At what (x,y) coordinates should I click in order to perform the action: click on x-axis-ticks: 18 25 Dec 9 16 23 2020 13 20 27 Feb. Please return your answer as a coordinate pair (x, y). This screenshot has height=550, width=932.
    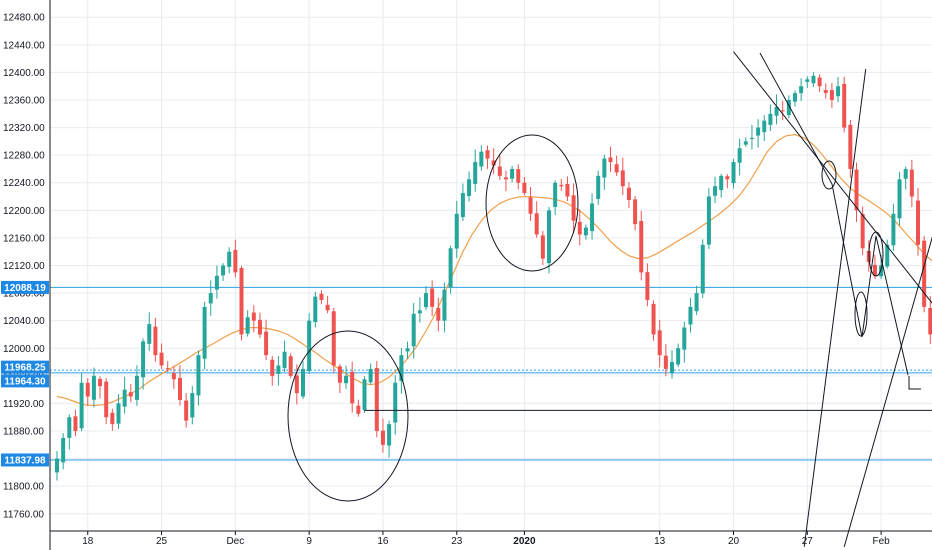
    Looking at the image, I should click on (486, 539).